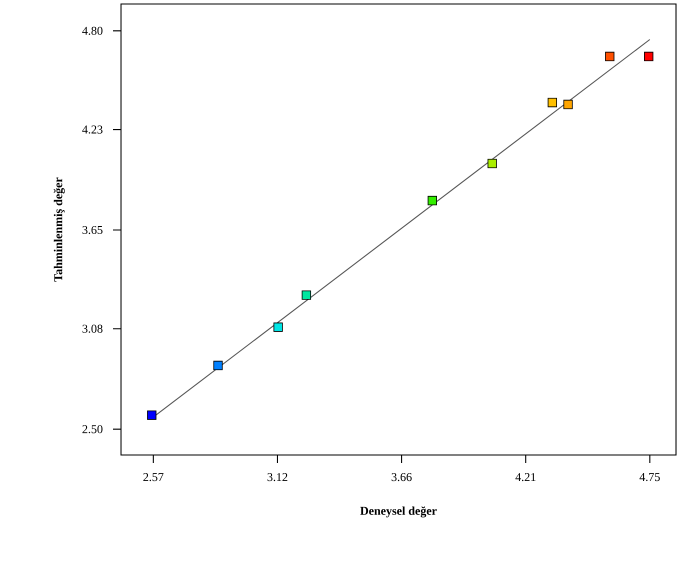  Describe the element at coordinates (525, 477) in the screenshot. I see `x-tick-label: 4.21` at that location.